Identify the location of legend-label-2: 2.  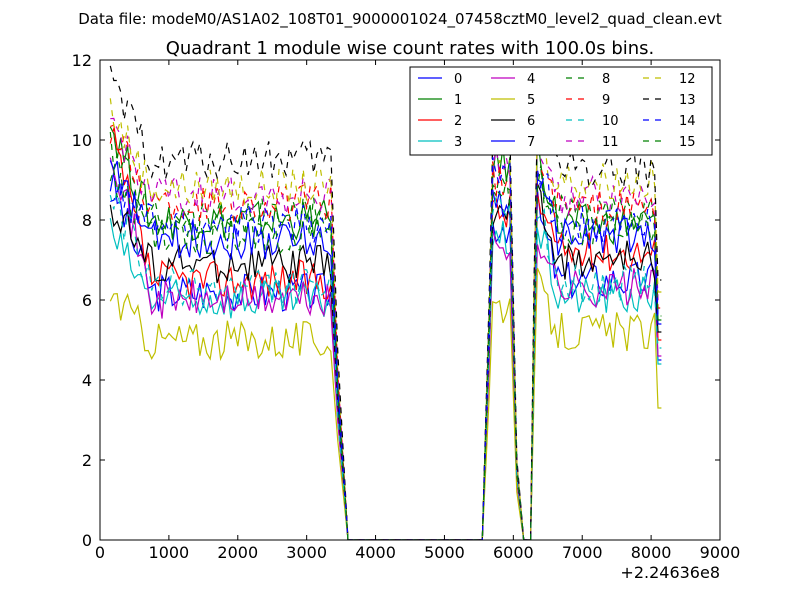
(458, 121).